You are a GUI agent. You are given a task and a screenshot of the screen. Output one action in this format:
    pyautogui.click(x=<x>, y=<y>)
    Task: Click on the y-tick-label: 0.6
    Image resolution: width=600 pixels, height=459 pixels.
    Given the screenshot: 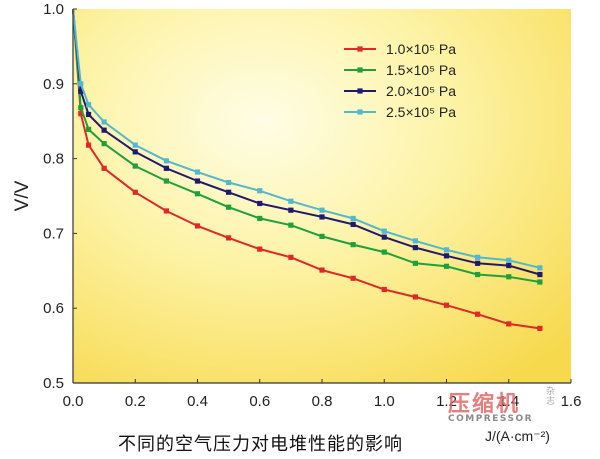 What is the action you would take?
    pyautogui.click(x=53, y=308)
    